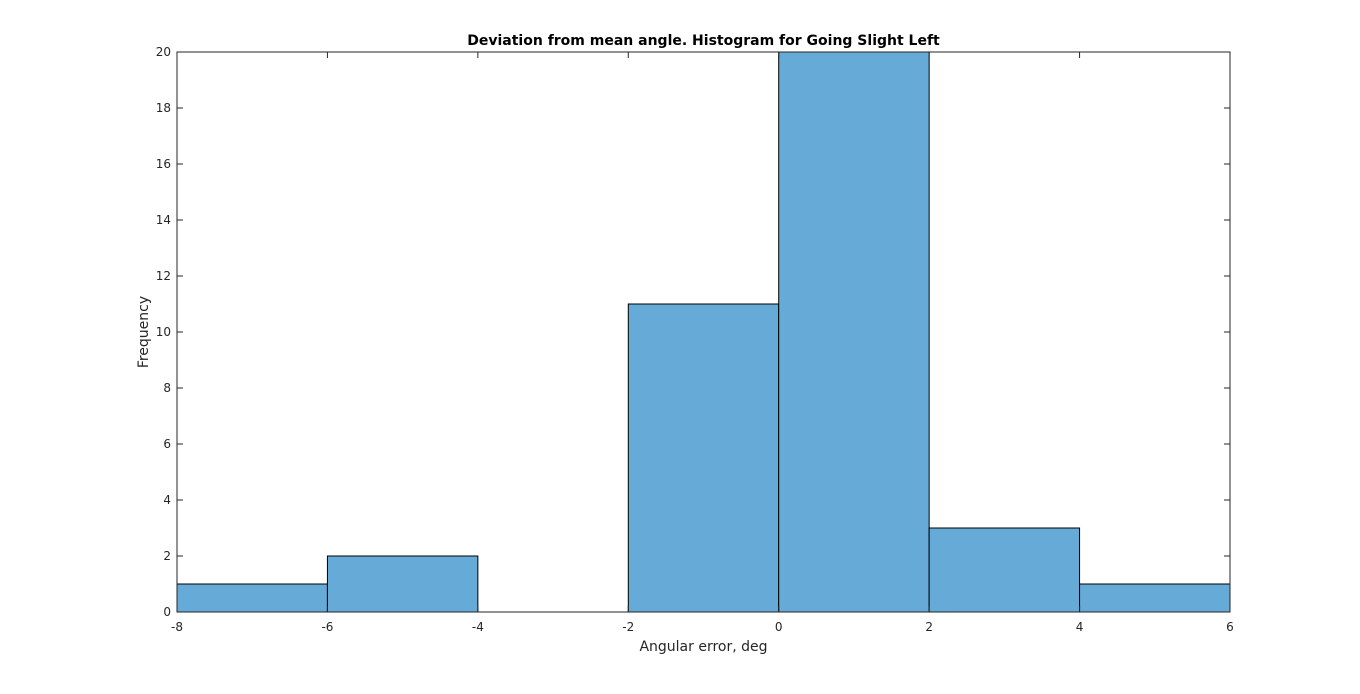 Image resolution: width=1360 pixels, height=694 pixels. What do you see at coordinates (703, 647) in the screenshot?
I see `x-axis-title: Angular error, deg` at bounding box center [703, 647].